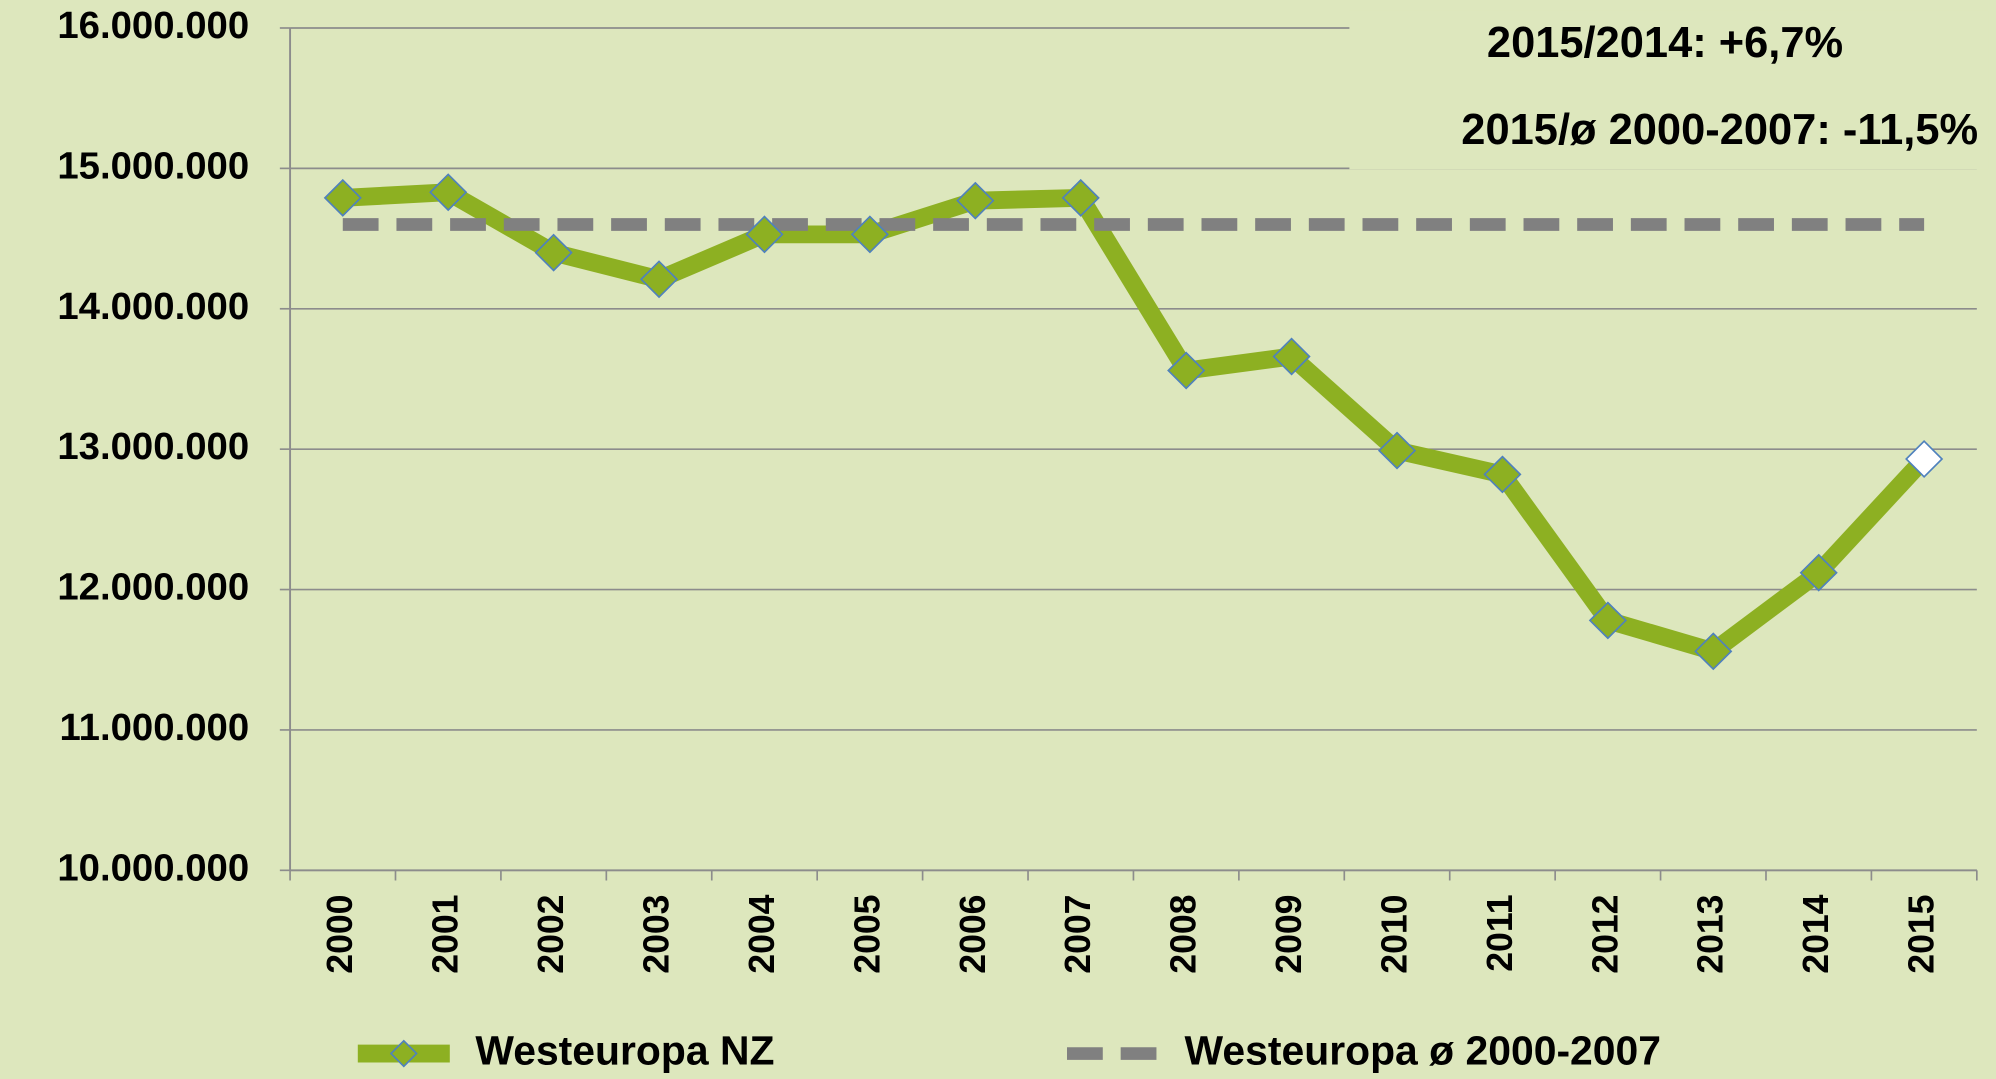 This screenshot has height=1079, width=1996. What do you see at coordinates (551, 934) in the screenshot?
I see `x-tick-label: 2002` at bounding box center [551, 934].